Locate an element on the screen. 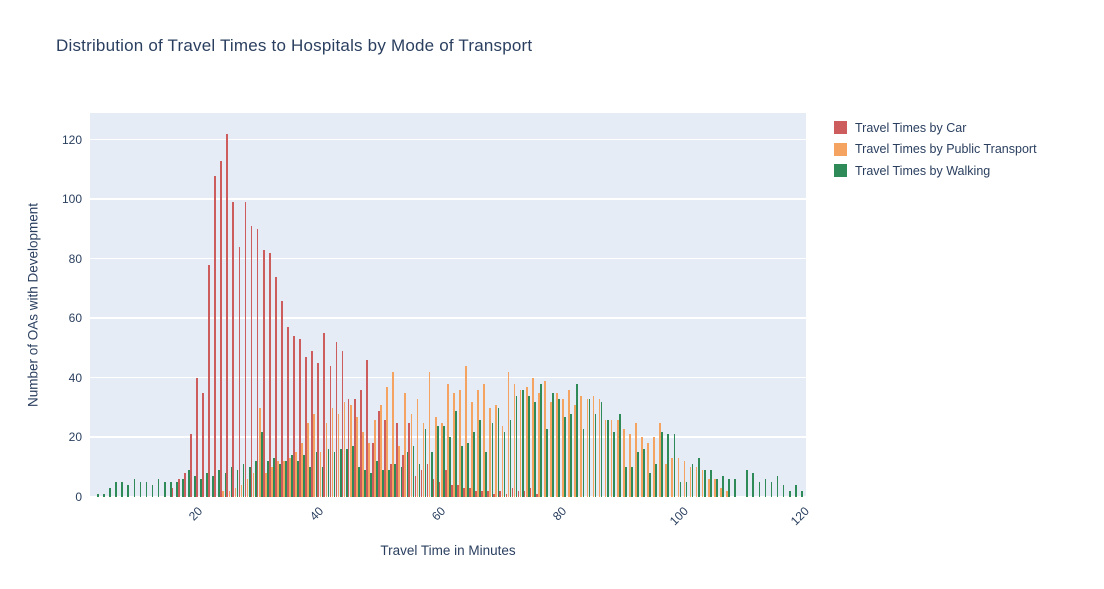  x-tick-label: 120 is located at coordinates (799, 516).